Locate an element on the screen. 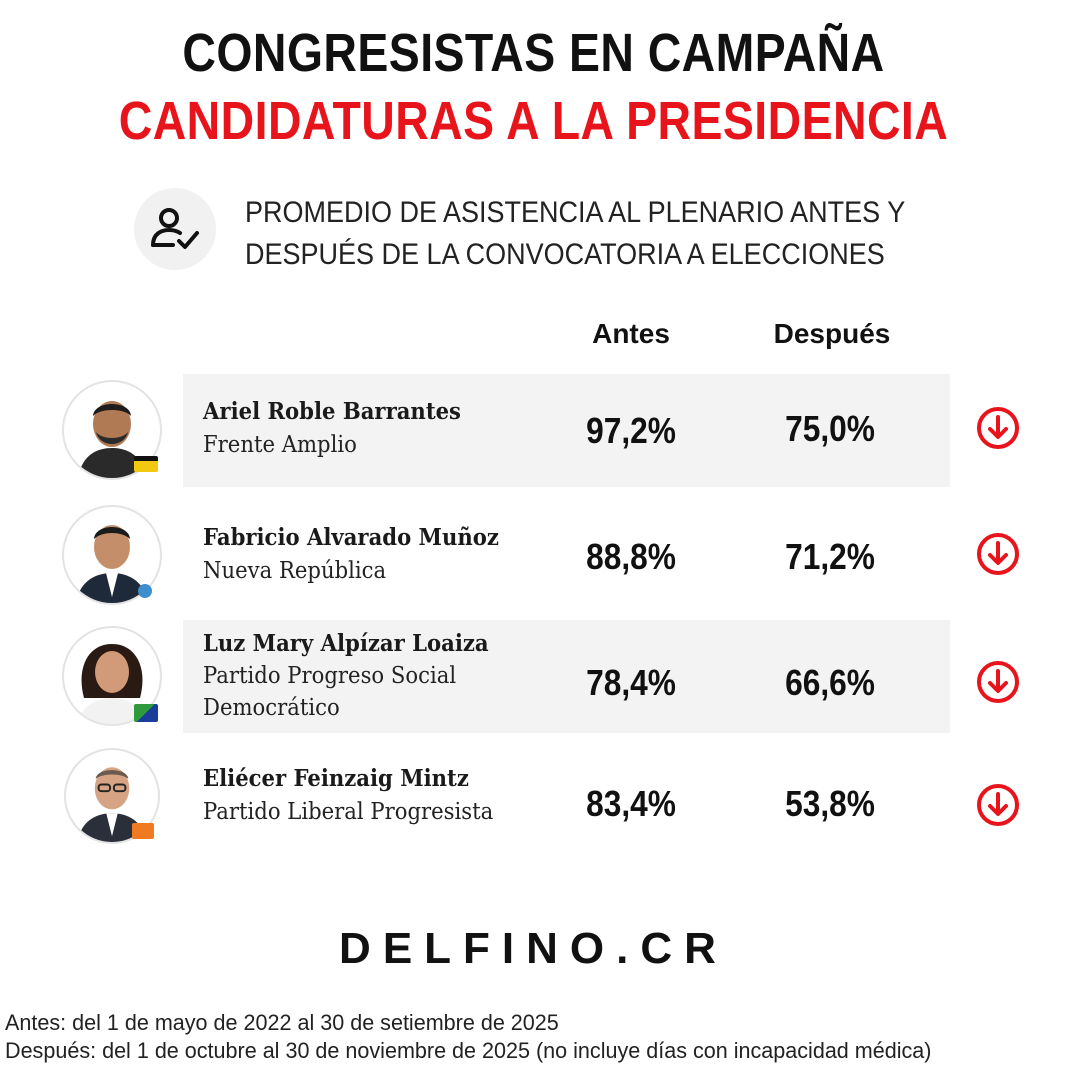 This screenshot has height=1067, width=1067. candidate-name: Ariel Roble Barrantes is located at coordinates (332, 411).